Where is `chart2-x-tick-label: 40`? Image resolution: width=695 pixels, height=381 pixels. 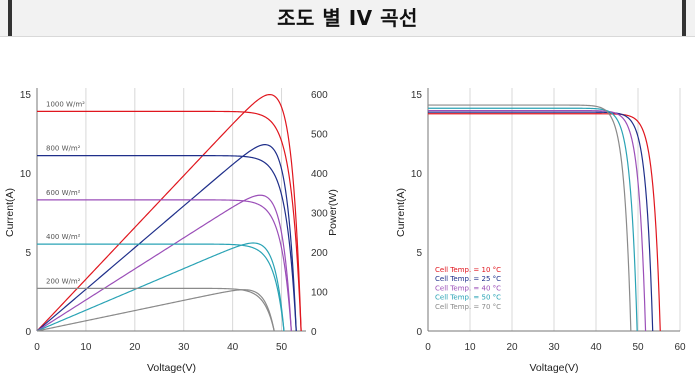
chart2-x-tick-label: 40 is located at coordinates (596, 347).